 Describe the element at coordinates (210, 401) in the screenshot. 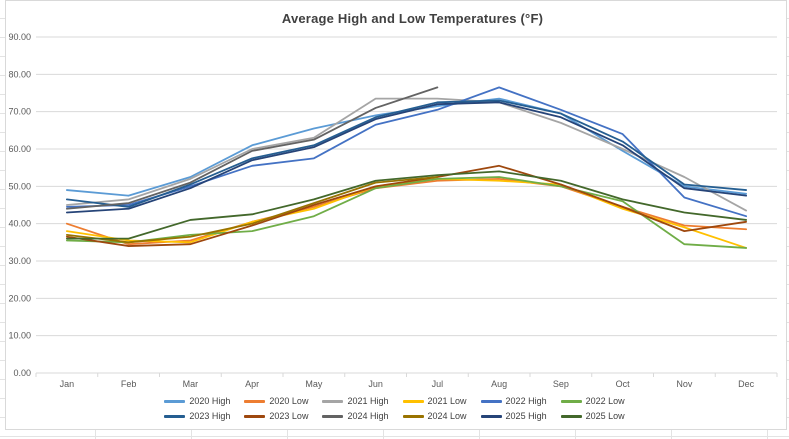

I see `legend-label: 2020 High` at that location.